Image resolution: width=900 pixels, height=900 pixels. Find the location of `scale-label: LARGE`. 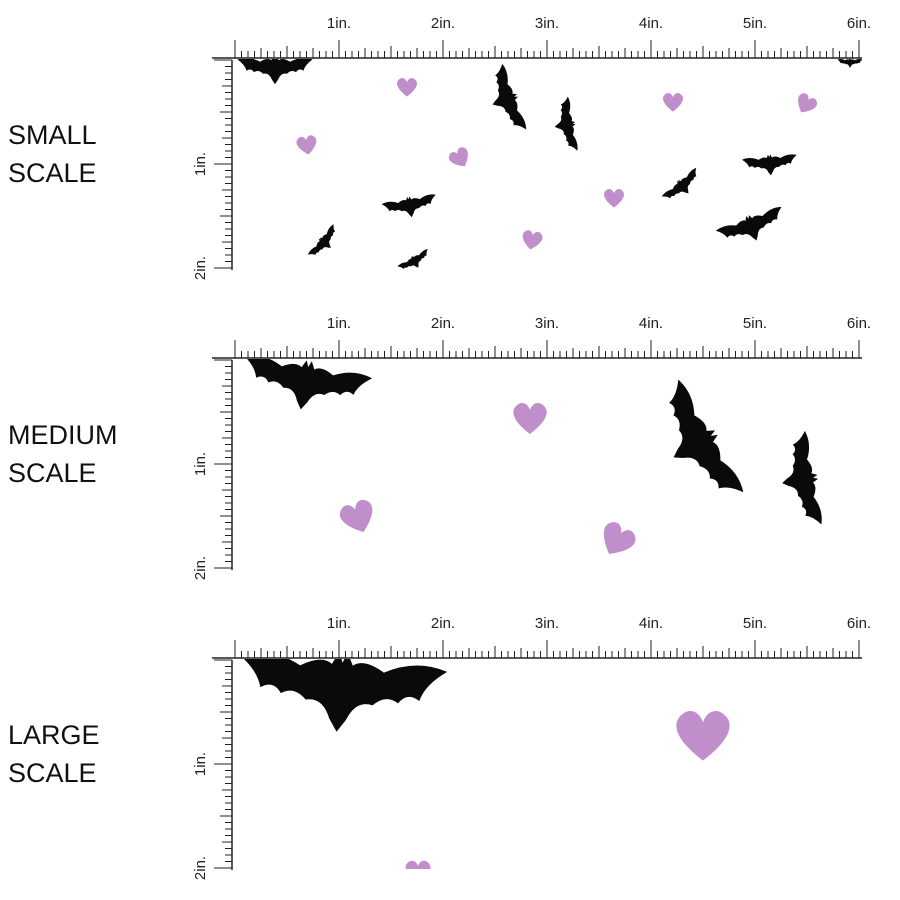

scale-label: LARGE is located at coordinates (54, 735).